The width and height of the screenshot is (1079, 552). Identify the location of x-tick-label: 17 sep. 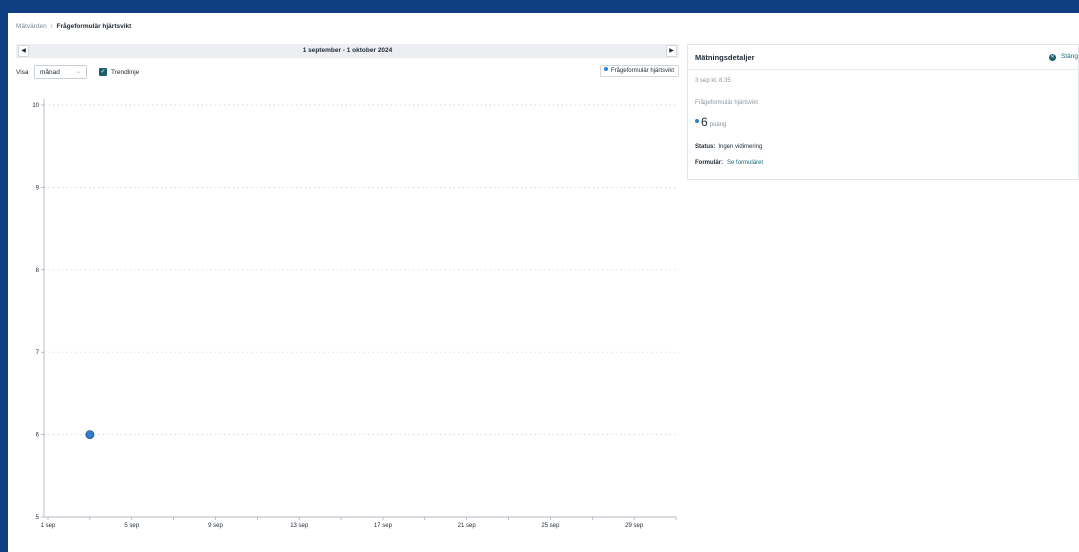
(383, 526).